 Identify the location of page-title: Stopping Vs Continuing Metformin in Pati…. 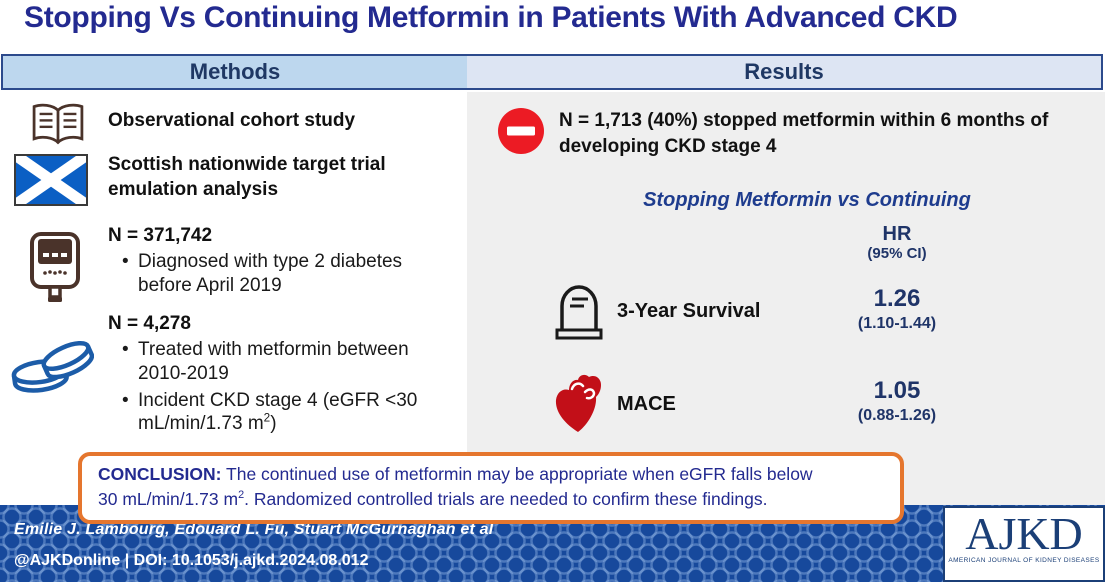
(491, 17).